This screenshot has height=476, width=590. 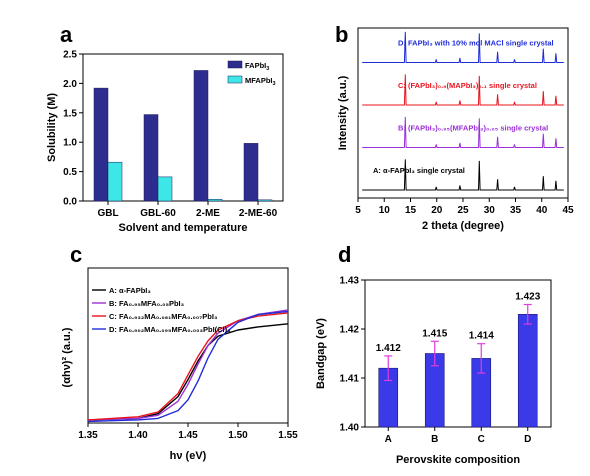 What do you see at coordinates (163, 316) in the screenshot?
I see `chart-c-legend-label: C: FA₀.₉₃₂MA₀.₀₆₁MFA₀.₀₀₇PbI₃` at bounding box center [163, 316].